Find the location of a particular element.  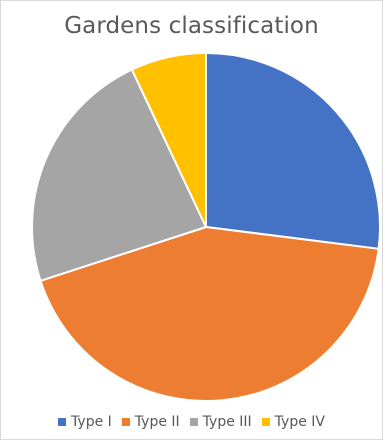

pie-slice-type-iv is located at coordinates (168, 140).